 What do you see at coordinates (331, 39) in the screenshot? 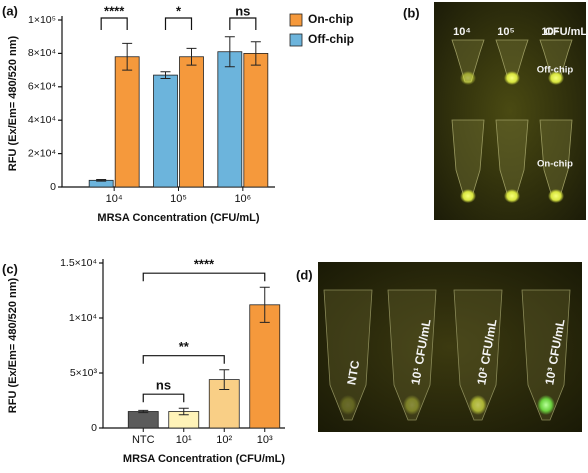
I see `legend-label: Off-chip` at bounding box center [331, 39].